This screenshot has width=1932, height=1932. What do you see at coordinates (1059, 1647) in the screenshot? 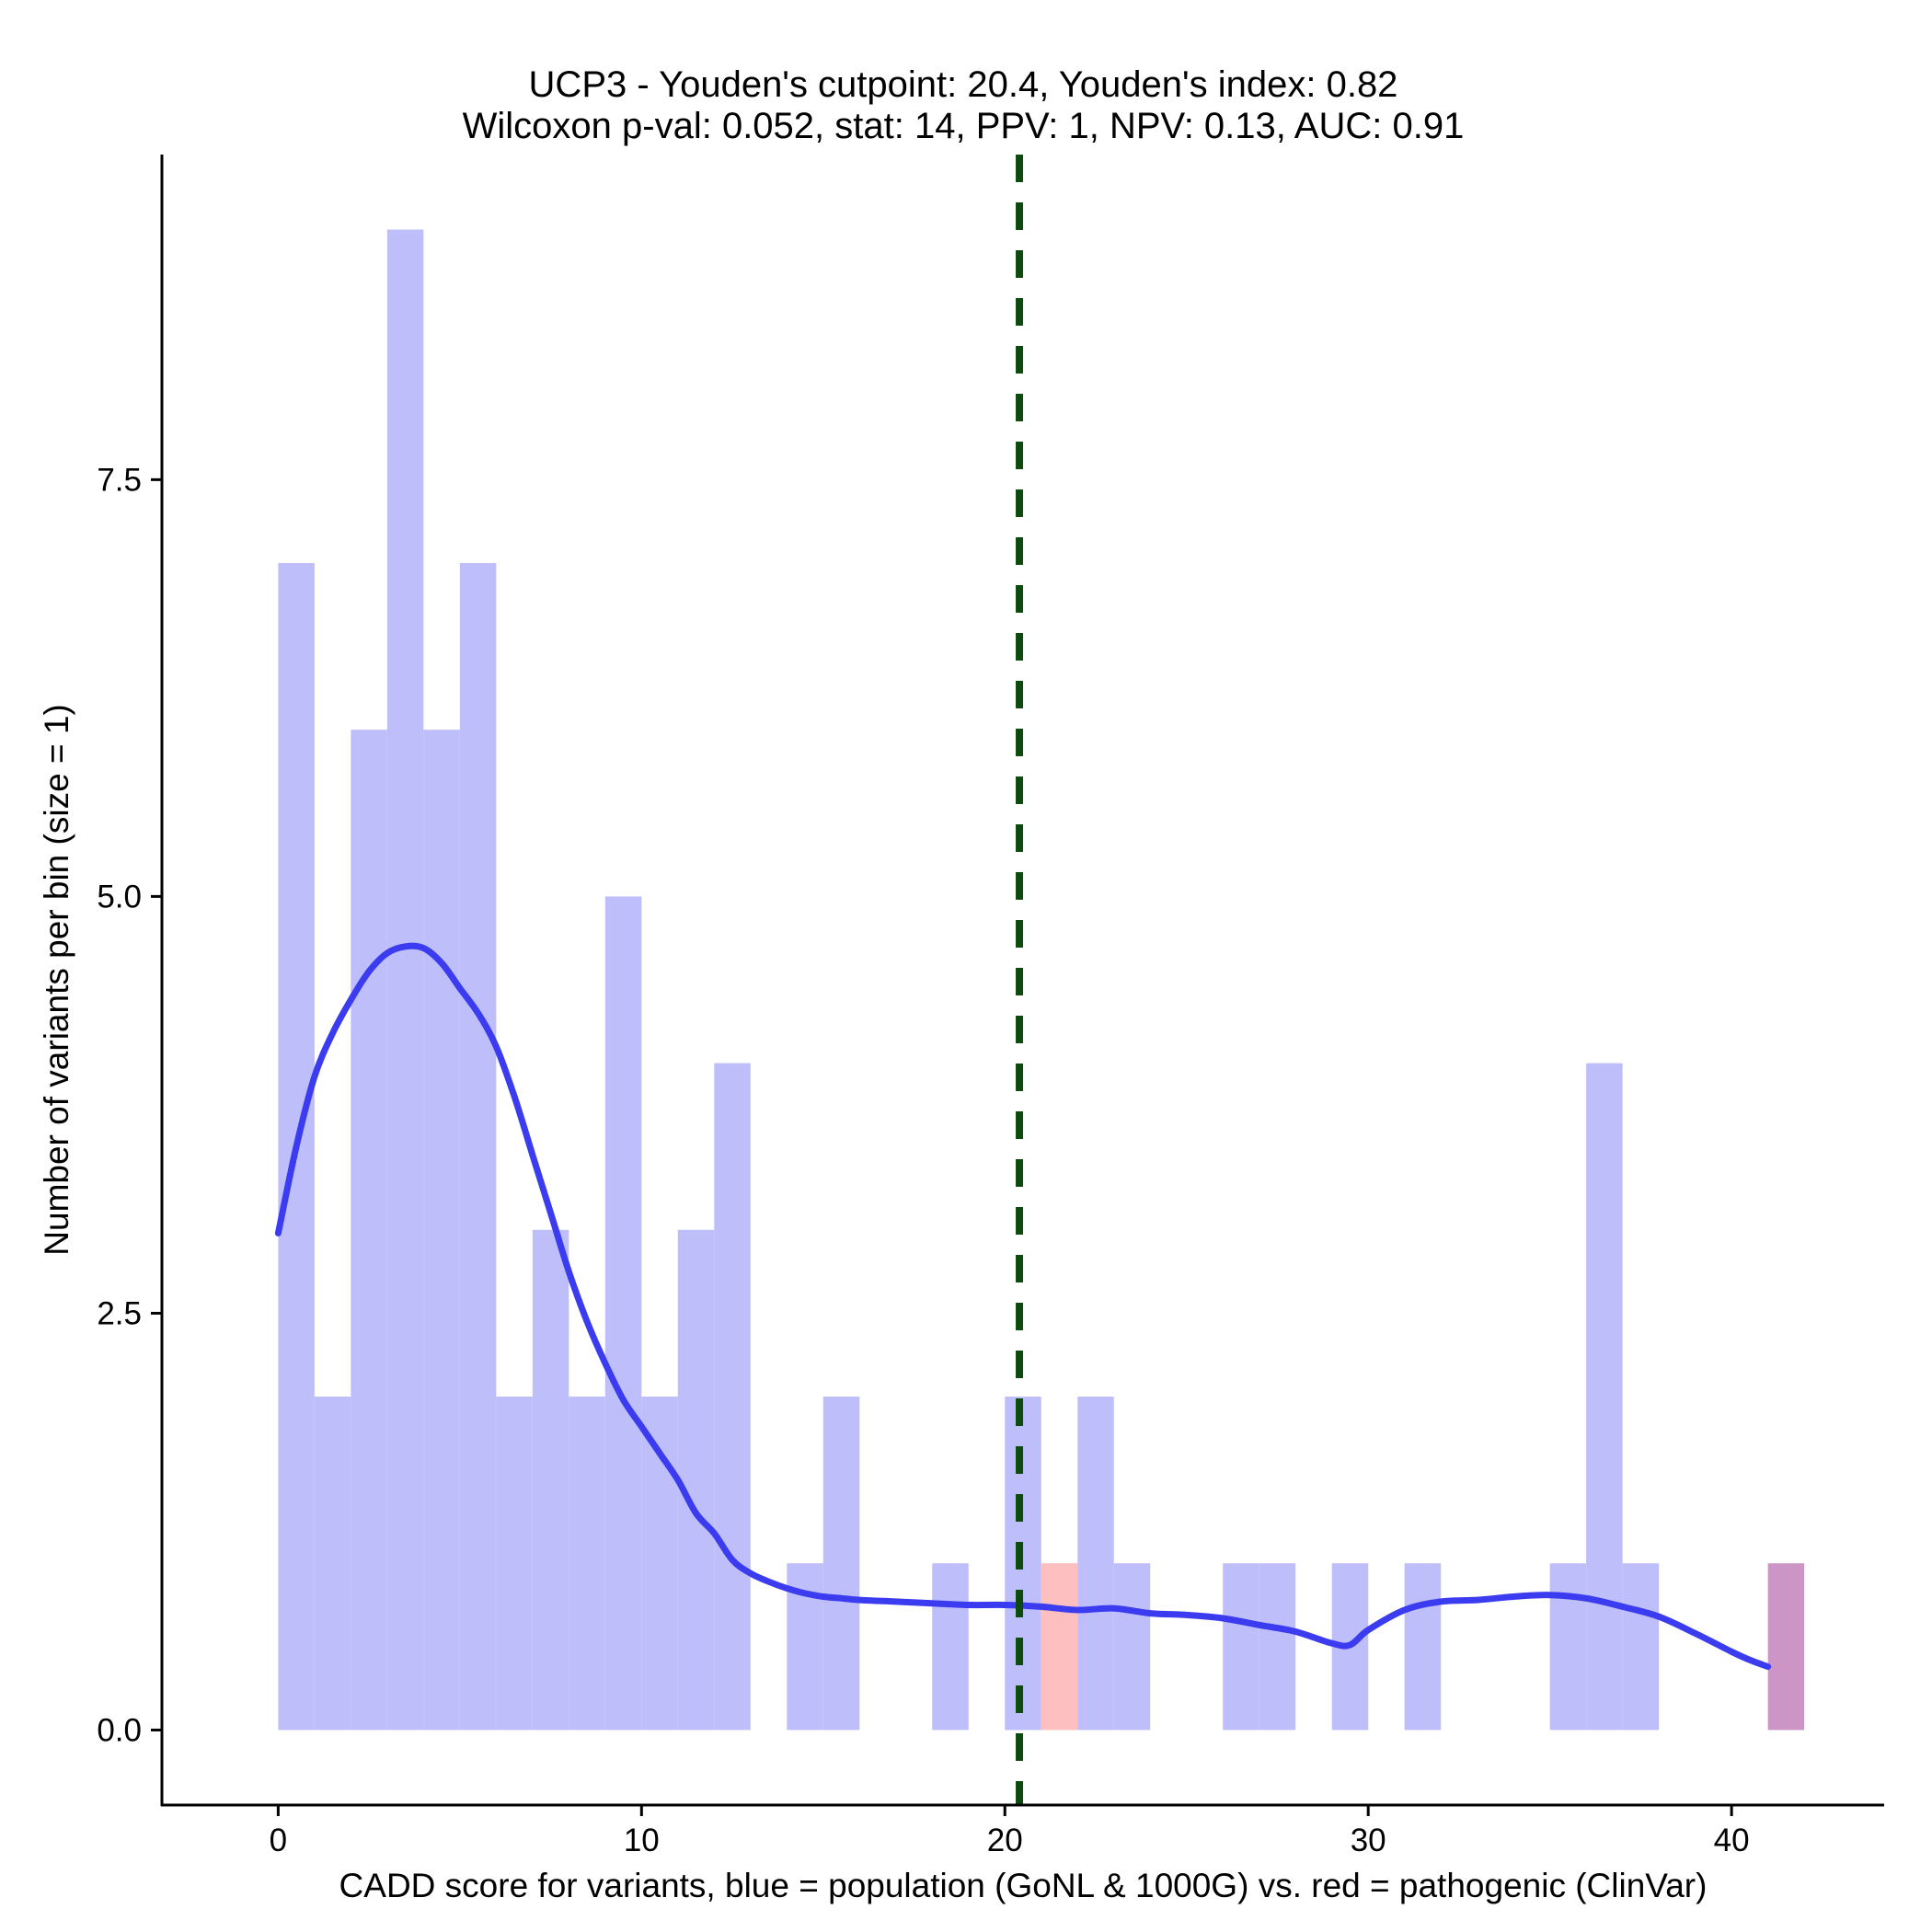
I see `bar-pathogenic` at bounding box center [1059, 1647].